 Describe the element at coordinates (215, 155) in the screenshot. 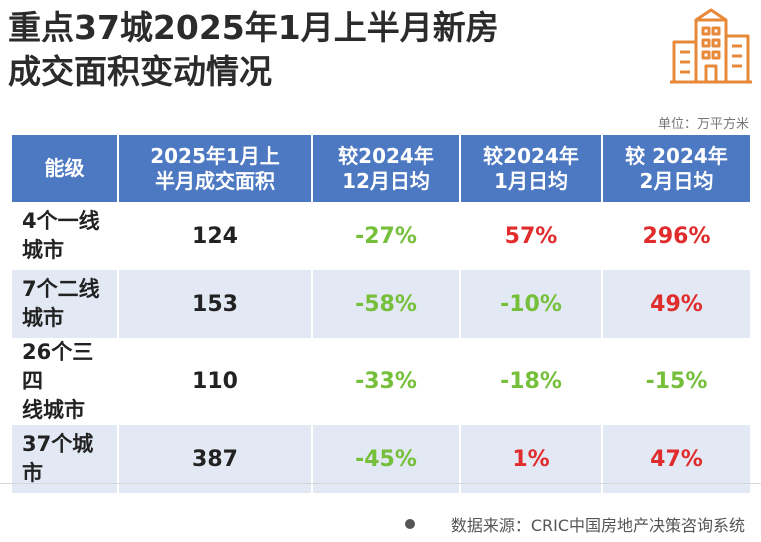

I see `header-text: 2025年1月上` at that location.